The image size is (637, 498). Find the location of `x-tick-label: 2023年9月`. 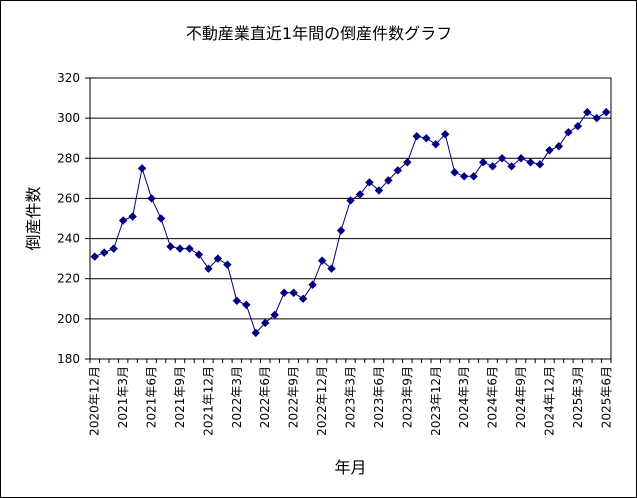

x-tick-label: 2023年9月 is located at coordinates (407, 397).